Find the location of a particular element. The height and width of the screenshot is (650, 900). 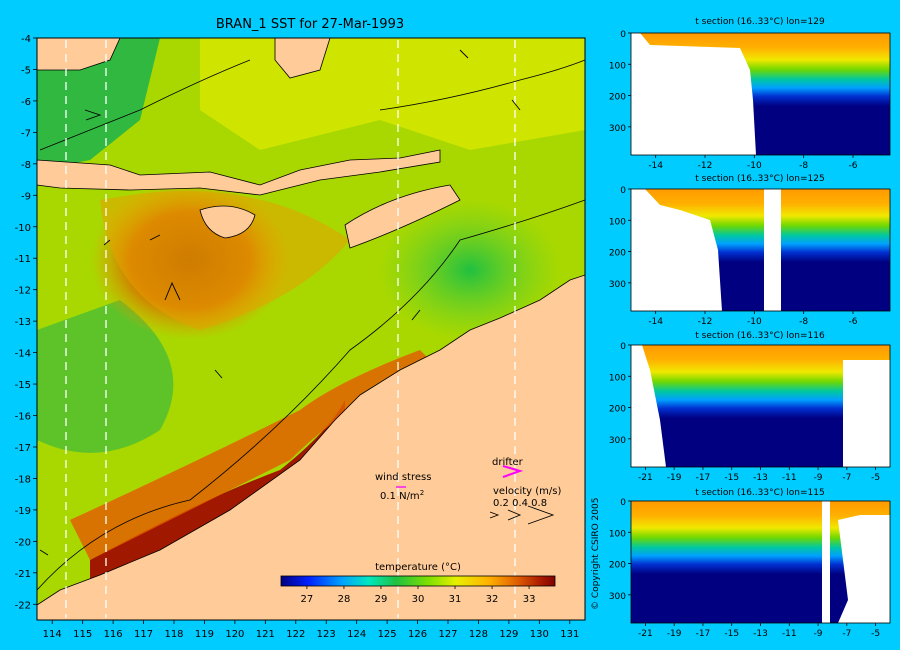

colorbar-label: temperature (°C) is located at coordinates (418, 567).